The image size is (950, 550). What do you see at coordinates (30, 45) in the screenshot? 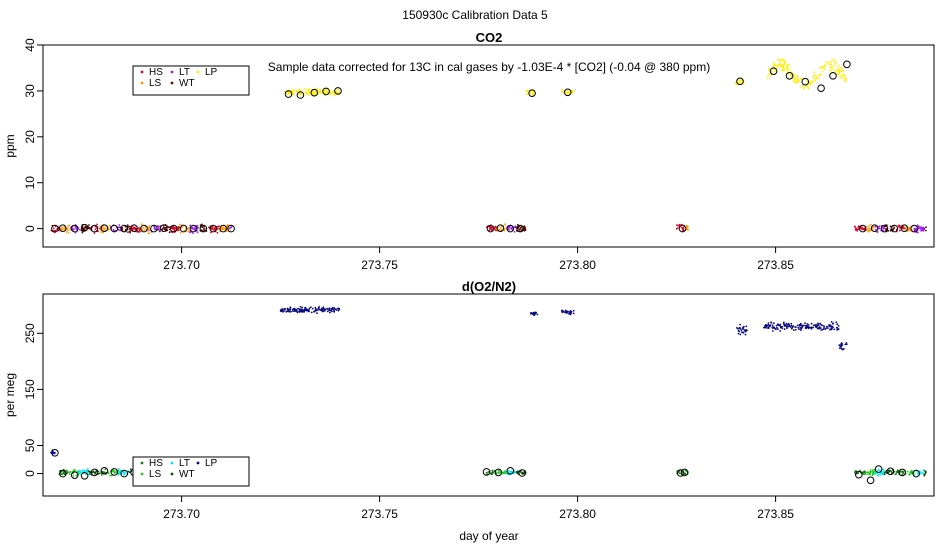
I see `co2-y-tick-label: 40` at bounding box center [30, 45].